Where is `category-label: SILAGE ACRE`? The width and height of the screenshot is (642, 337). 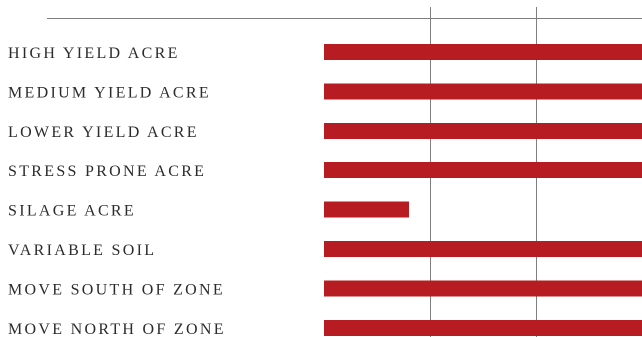 category-label: SILAGE ACRE is located at coordinates (72, 211).